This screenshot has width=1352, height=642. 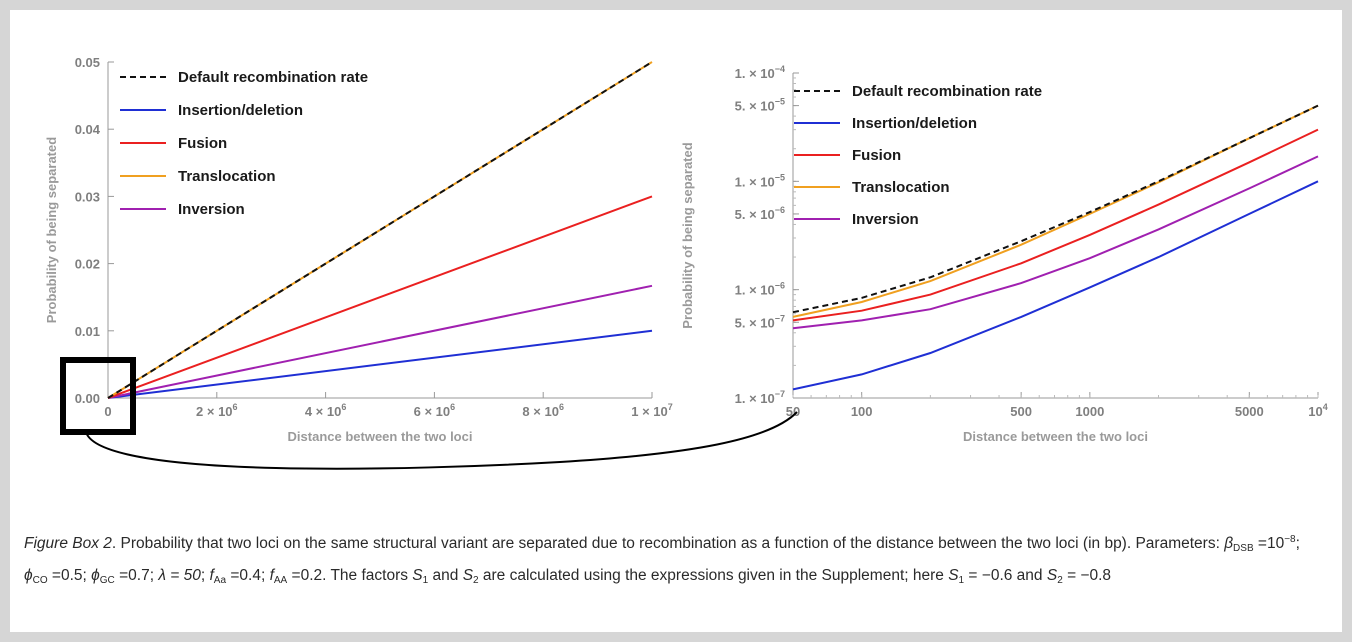 I want to click on chart2-x-tick-label: 500, so click(x=1021, y=411).